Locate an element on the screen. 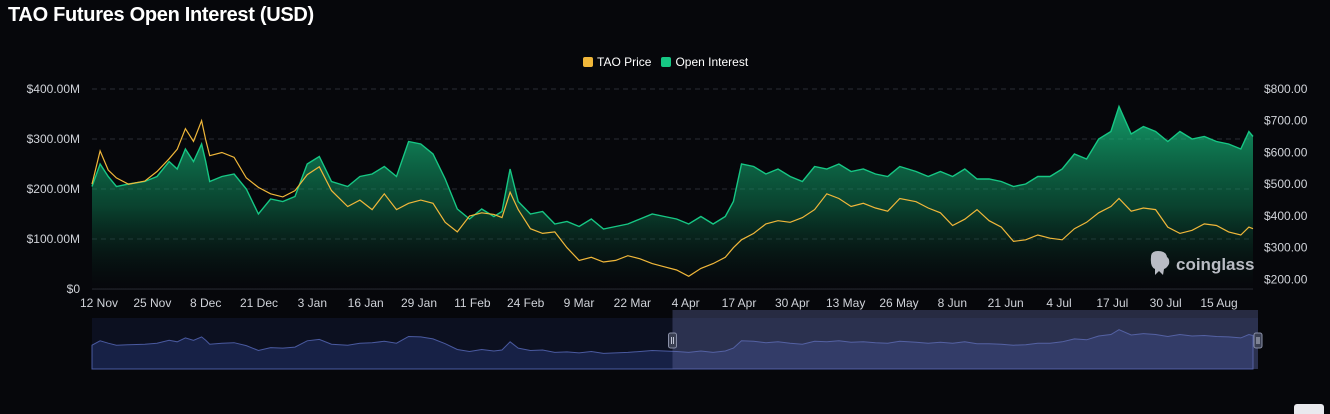  x-tick-label: 4 Jul is located at coordinates (1058, 303).